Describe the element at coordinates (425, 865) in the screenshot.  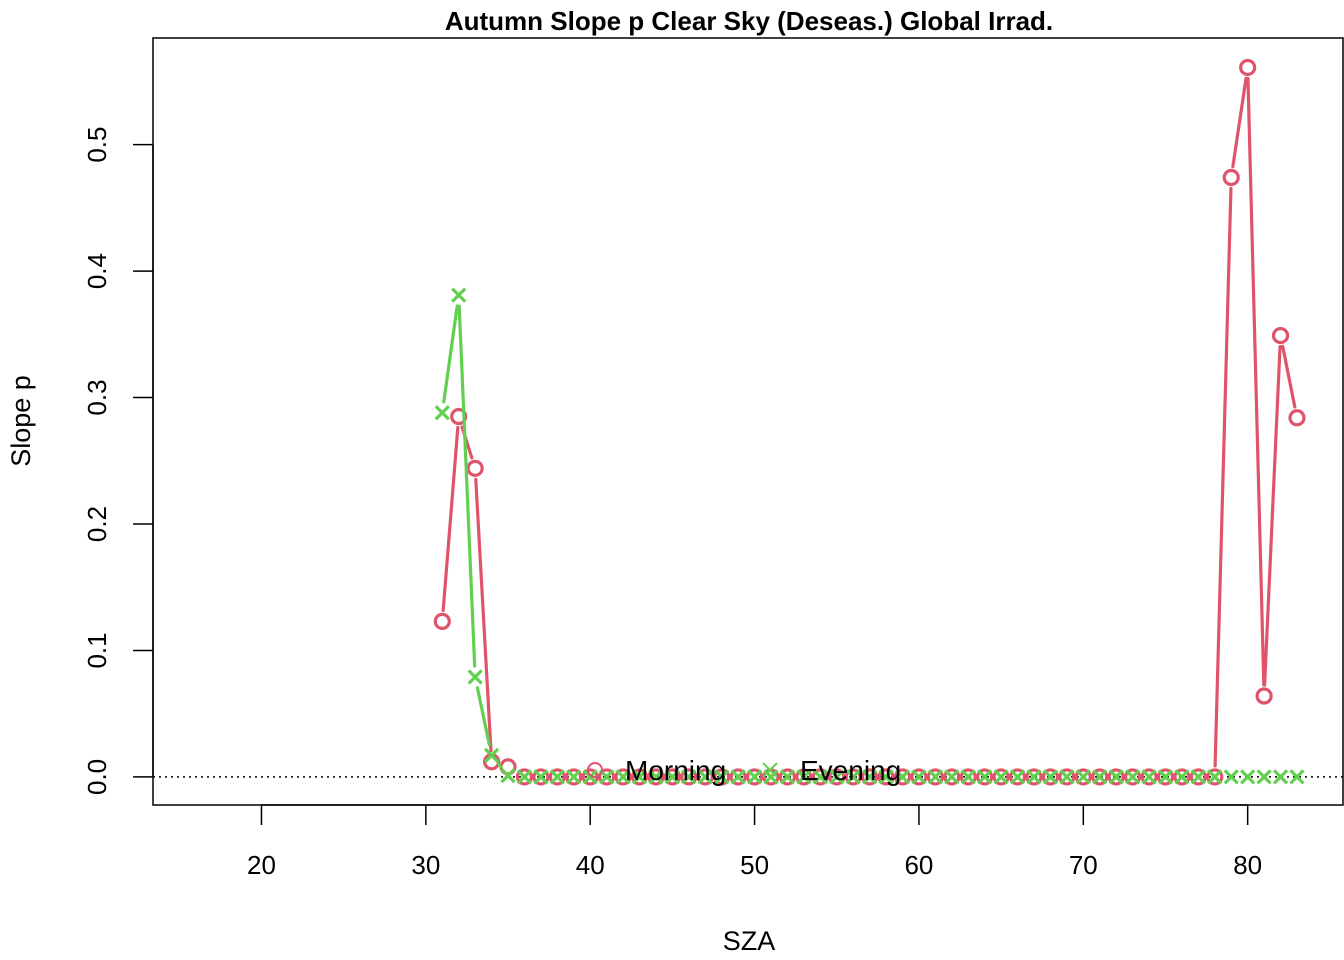
I see `x-tick-label: 30` at that location.